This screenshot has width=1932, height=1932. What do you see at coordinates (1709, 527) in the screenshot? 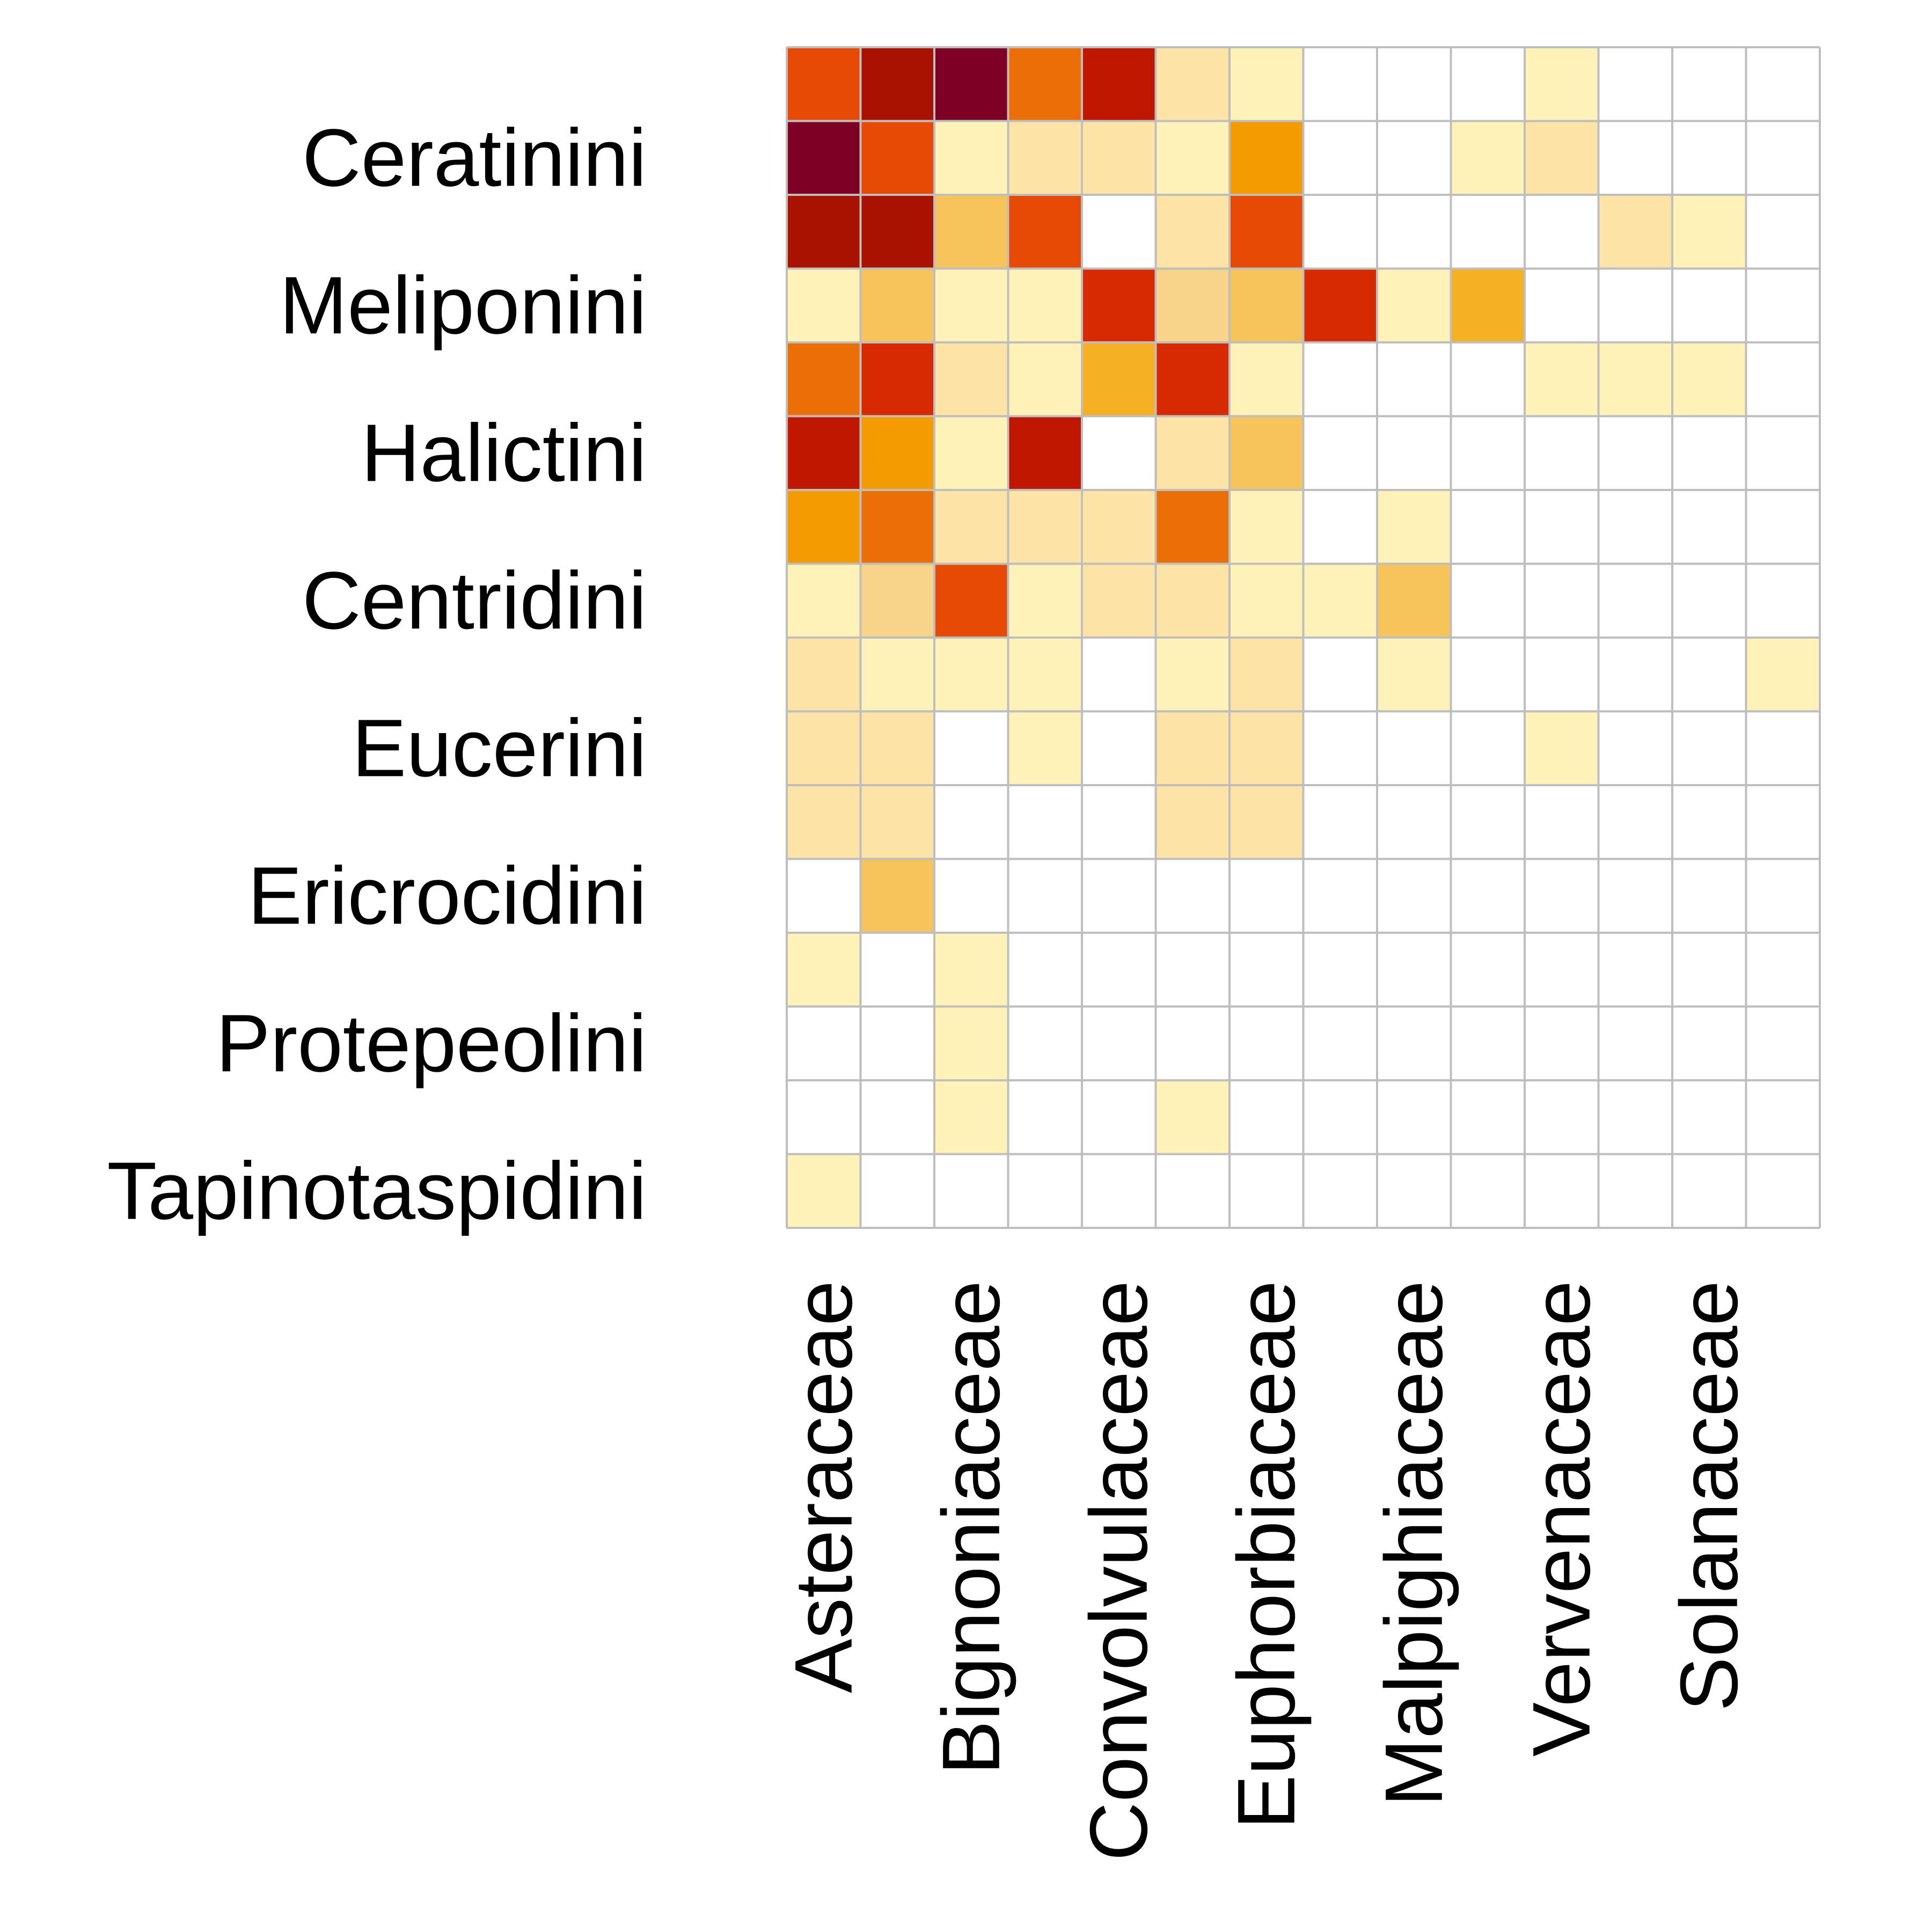
I see `heatmap-cell-r6-c12` at bounding box center [1709, 527].